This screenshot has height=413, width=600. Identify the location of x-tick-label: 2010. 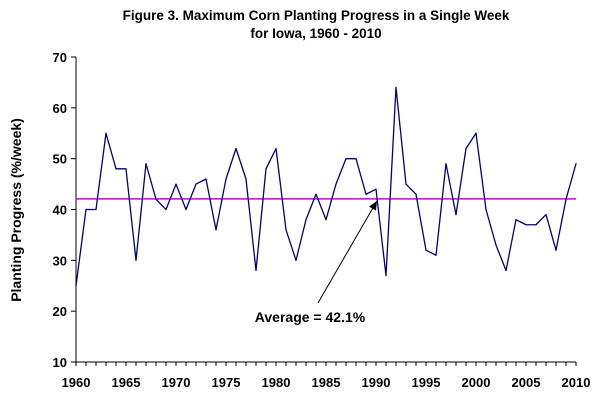
(576, 382).